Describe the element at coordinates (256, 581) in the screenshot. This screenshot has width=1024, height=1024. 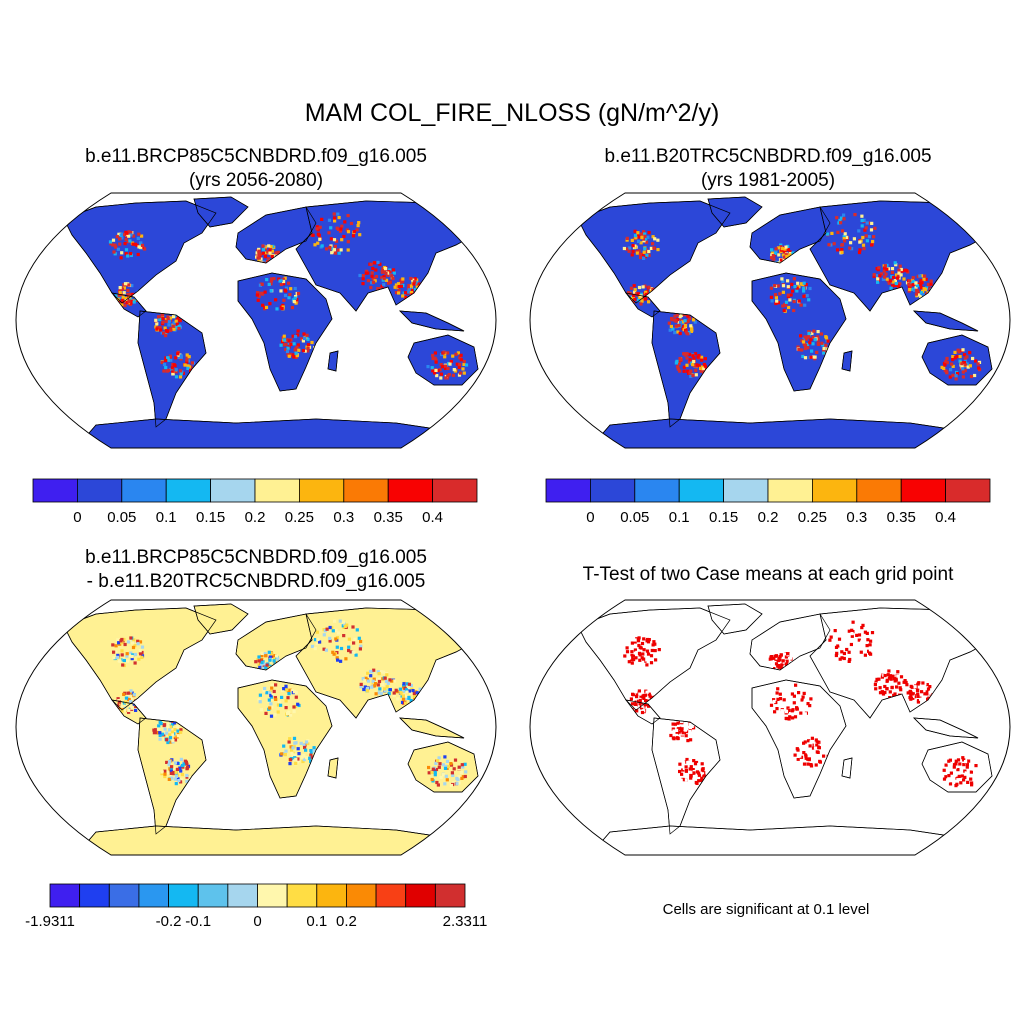
I see `panel-title-difference-line2: - b.e11.B20TRC5CNBDRD.f09_g16.005` at that location.